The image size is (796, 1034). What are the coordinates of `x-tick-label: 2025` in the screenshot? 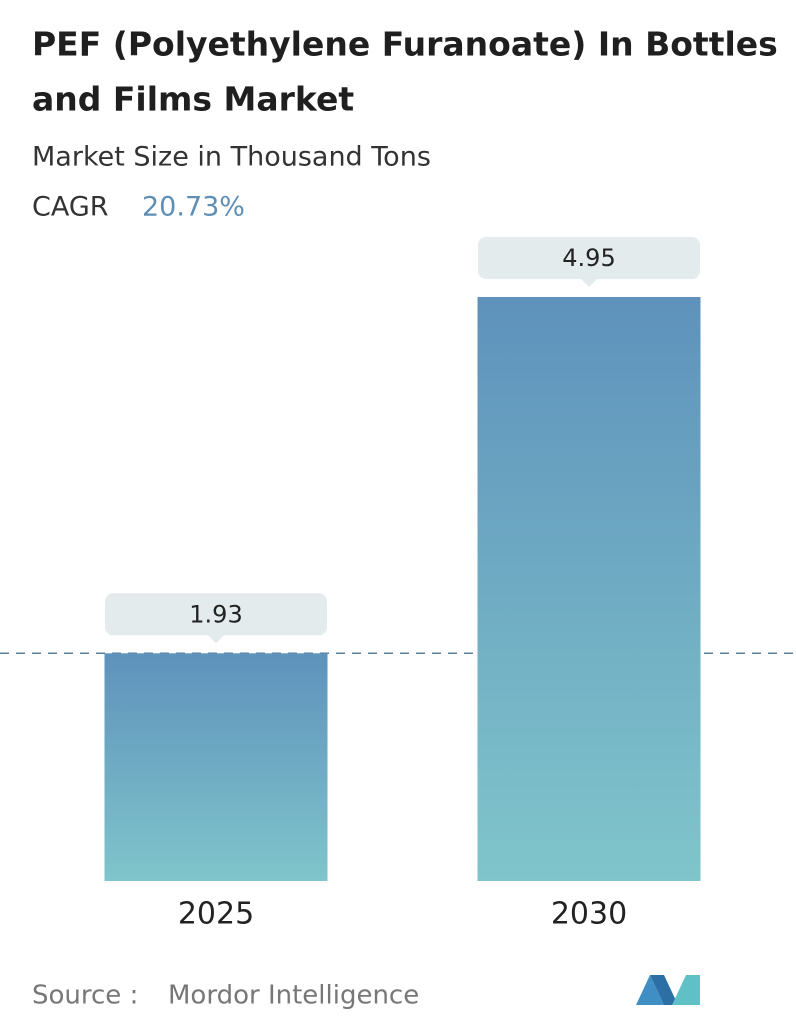 It's located at (216, 914).